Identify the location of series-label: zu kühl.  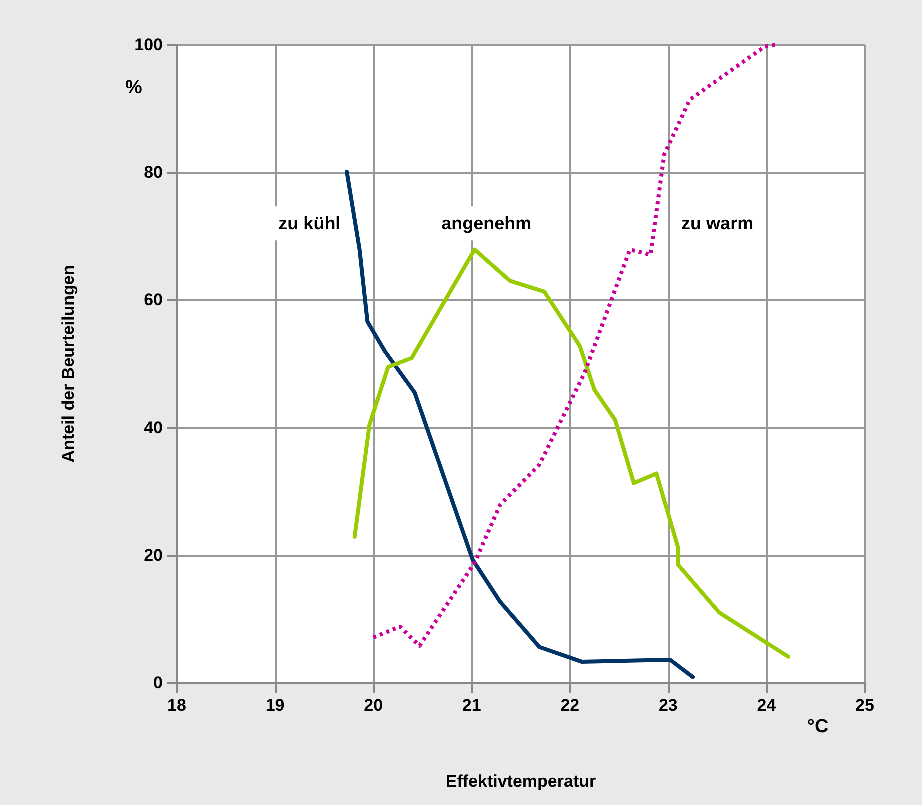
(309, 224).